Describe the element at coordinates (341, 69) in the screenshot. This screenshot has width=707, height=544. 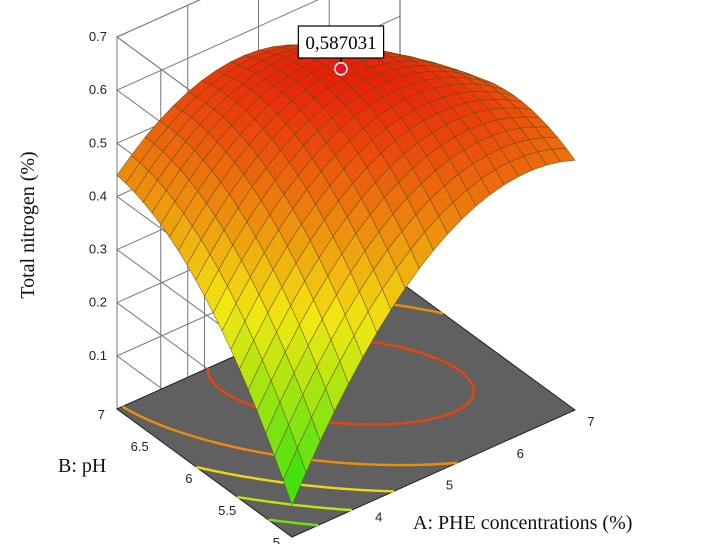
I see `optimum-marker` at that location.